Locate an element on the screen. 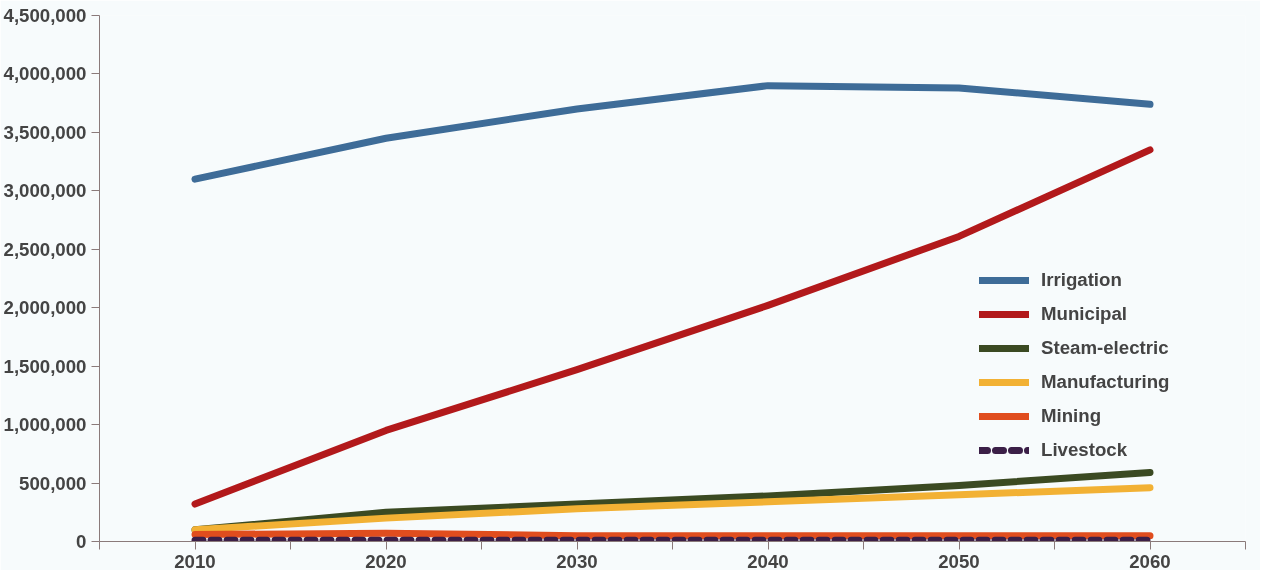 The width and height of the screenshot is (1268, 575). y-tick-label: 1,500,000 is located at coordinates (45, 366).